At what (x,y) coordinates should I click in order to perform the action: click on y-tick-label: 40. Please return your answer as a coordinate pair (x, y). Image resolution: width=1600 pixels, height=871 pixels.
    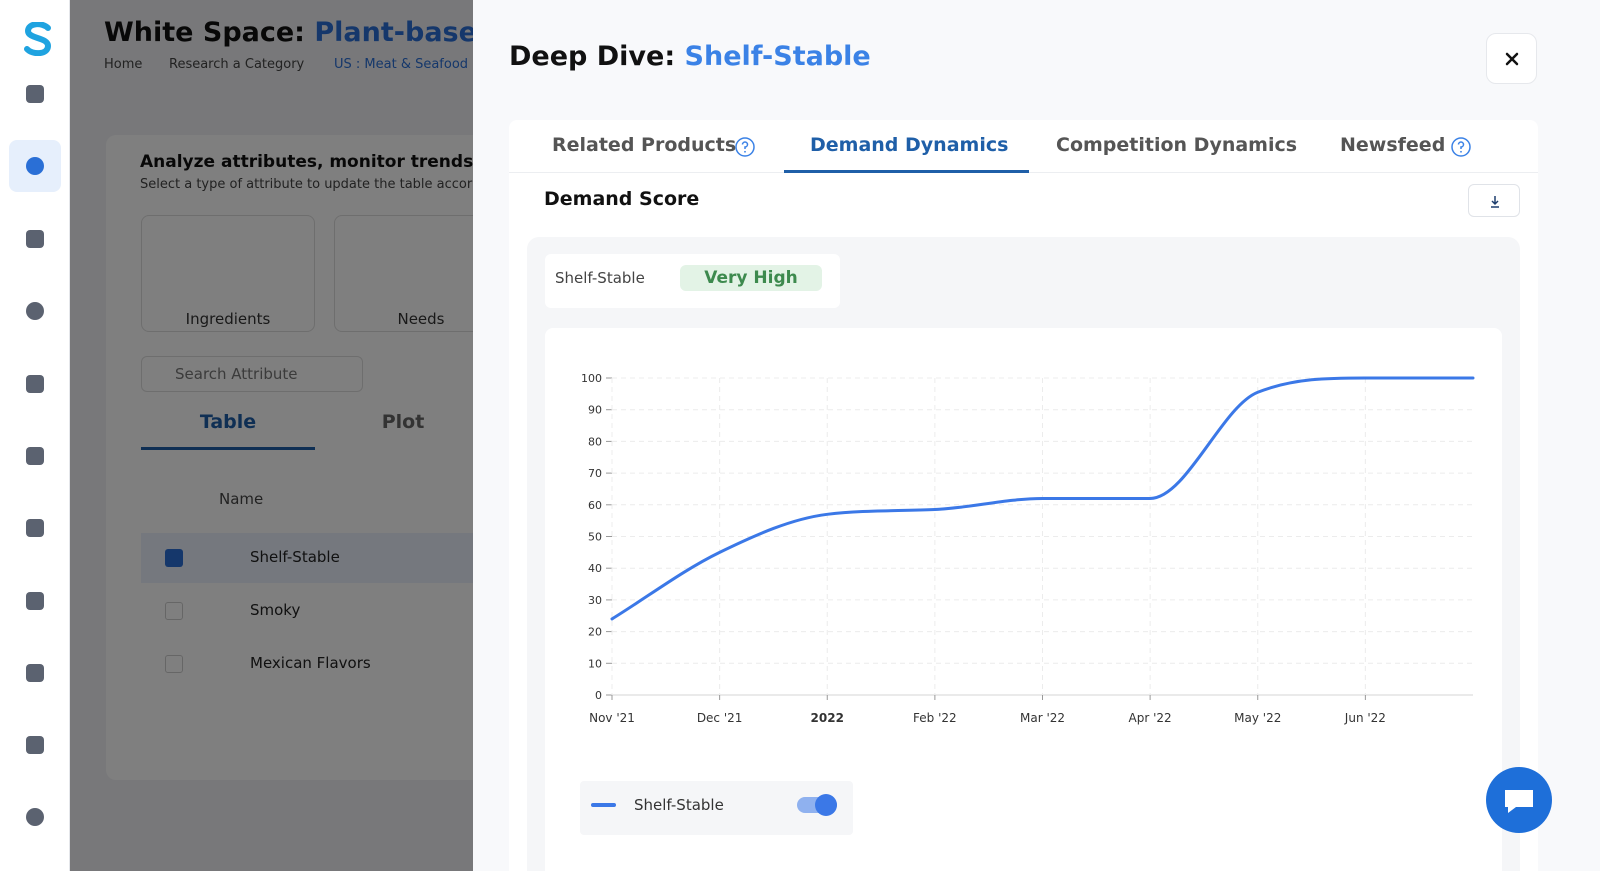
    Looking at the image, I should click on (595, 568).